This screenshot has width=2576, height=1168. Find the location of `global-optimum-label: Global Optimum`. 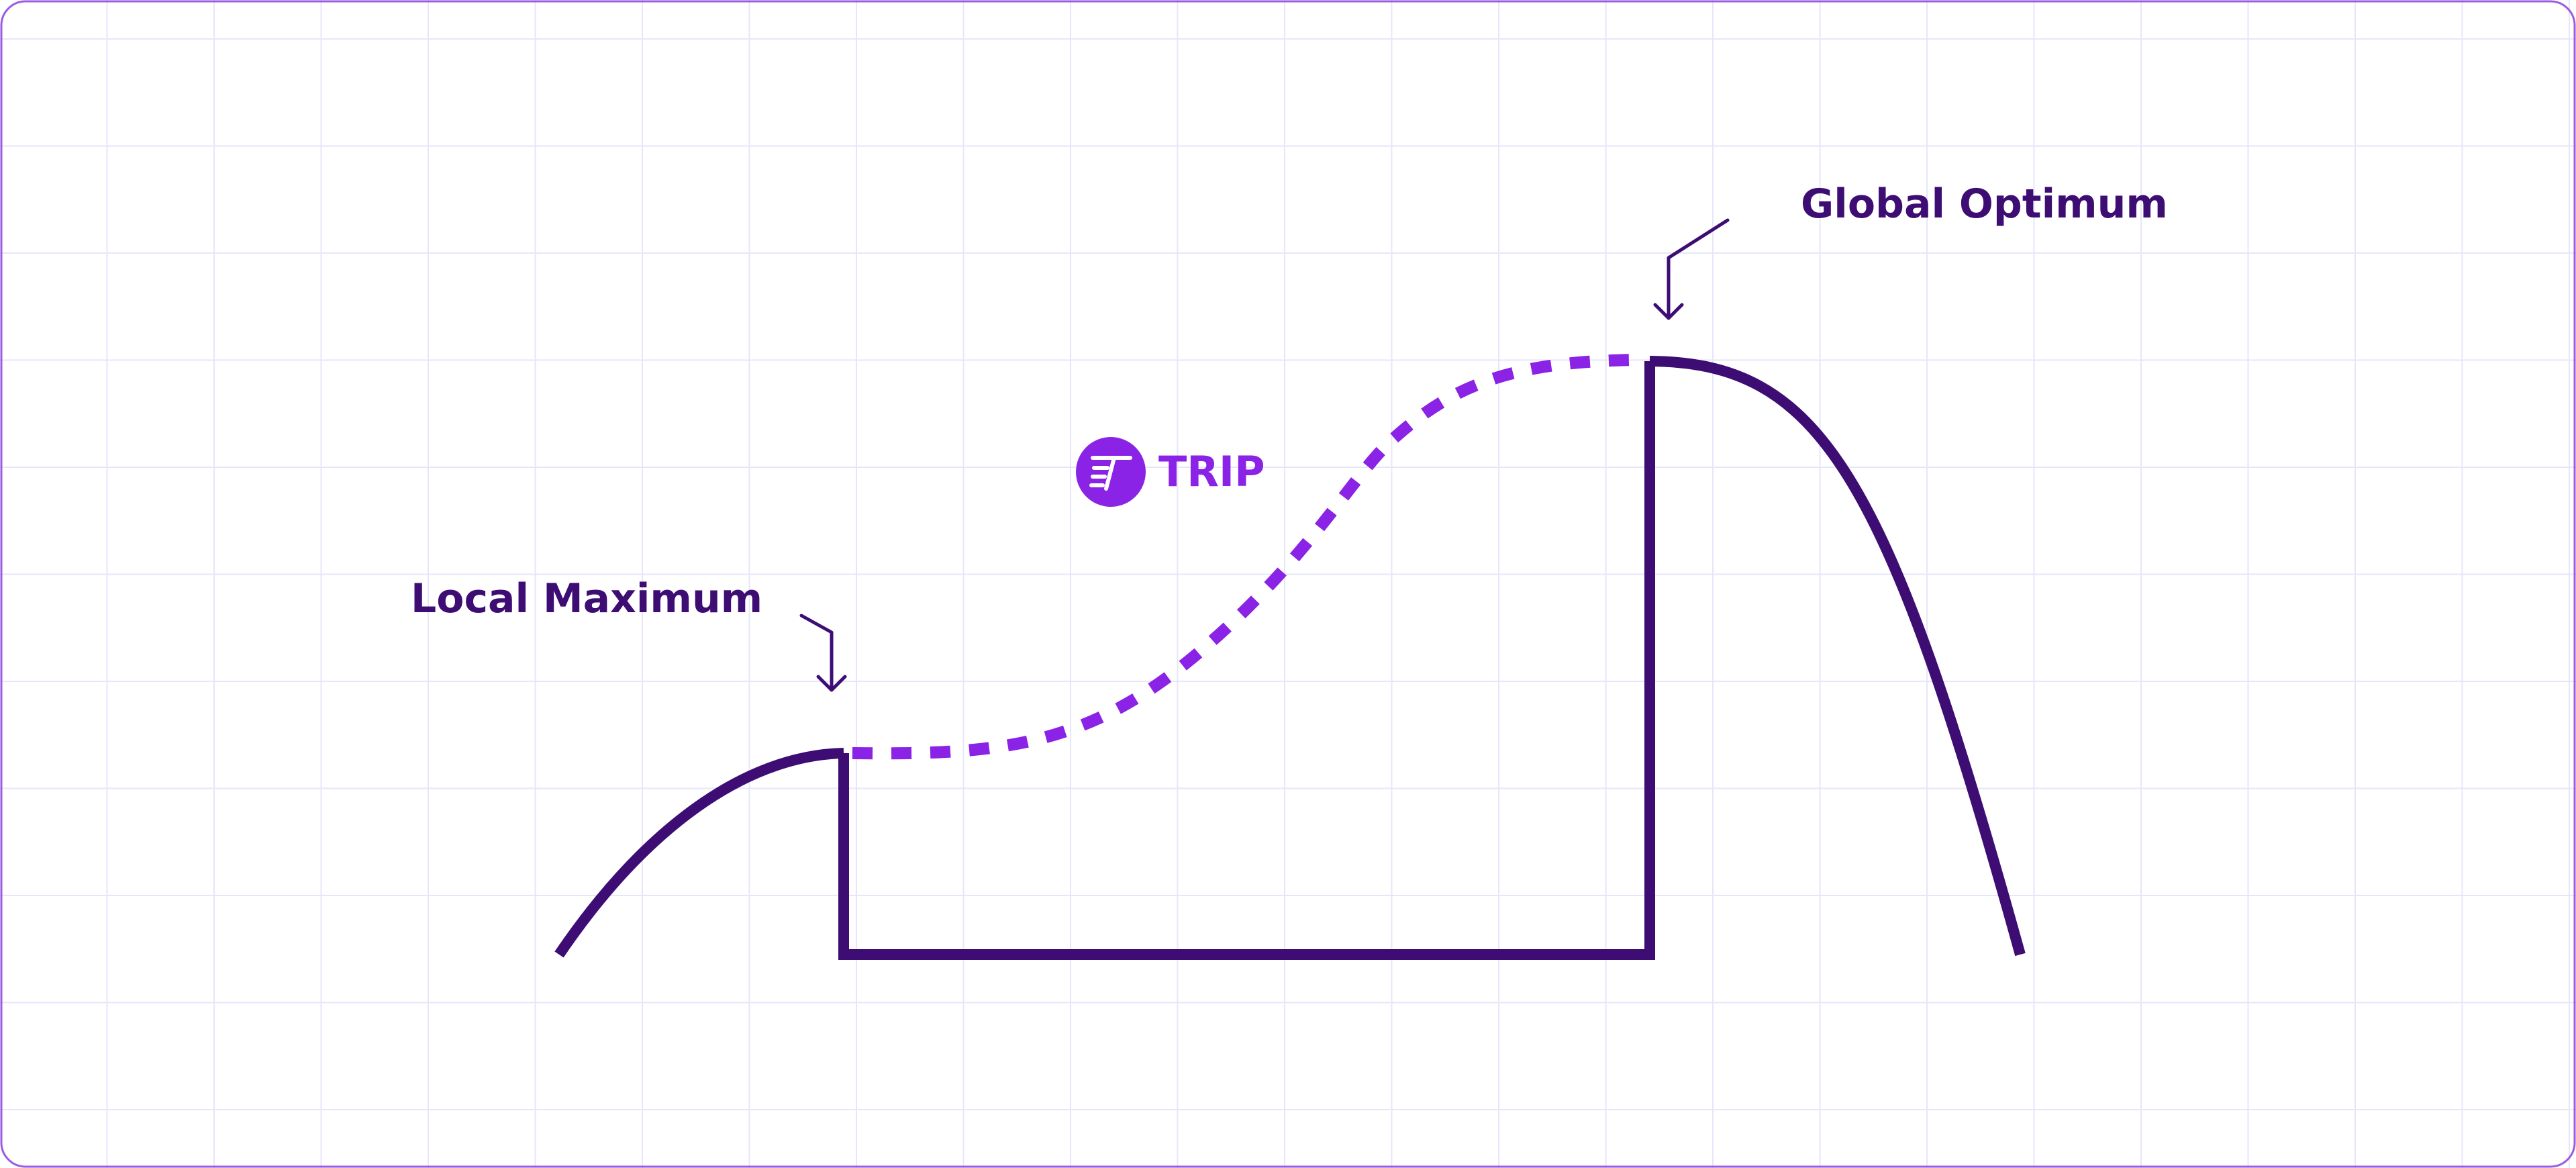

global-optimum-label: Global Optimum is located at coordinates (1984, 204).